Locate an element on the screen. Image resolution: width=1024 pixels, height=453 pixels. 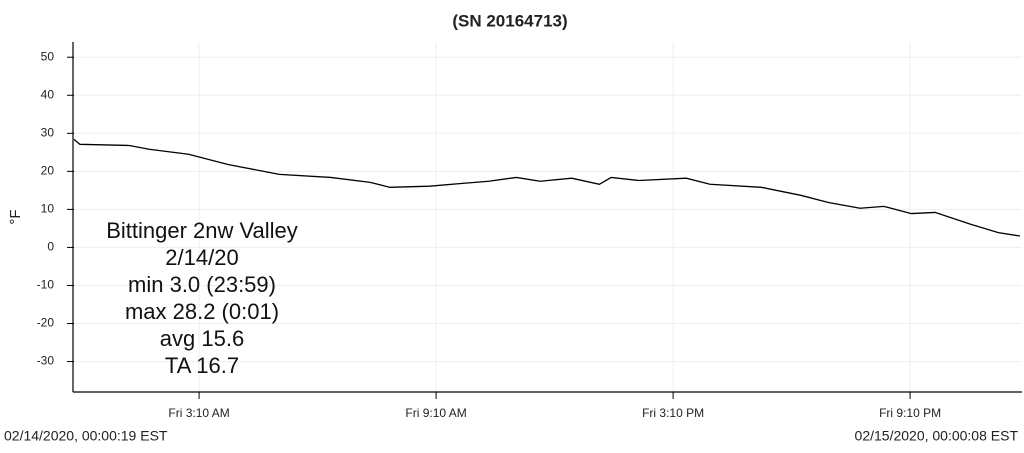
start-time: 02/14/2020, 00:00:19 EST is located at coordinates (86, 436).